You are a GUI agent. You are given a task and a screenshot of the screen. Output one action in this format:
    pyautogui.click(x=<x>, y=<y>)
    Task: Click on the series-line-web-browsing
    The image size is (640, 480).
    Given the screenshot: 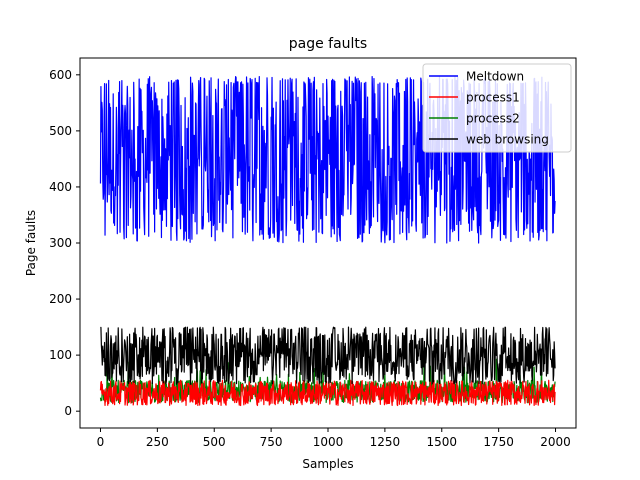 What is the action you would take?
    pyautogui.click(x=328, y=355)
    